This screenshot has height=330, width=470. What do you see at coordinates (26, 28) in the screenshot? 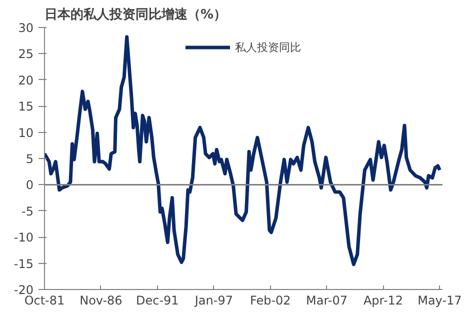
I see `y-tick-label: 30` at bounding box center [26, 28].